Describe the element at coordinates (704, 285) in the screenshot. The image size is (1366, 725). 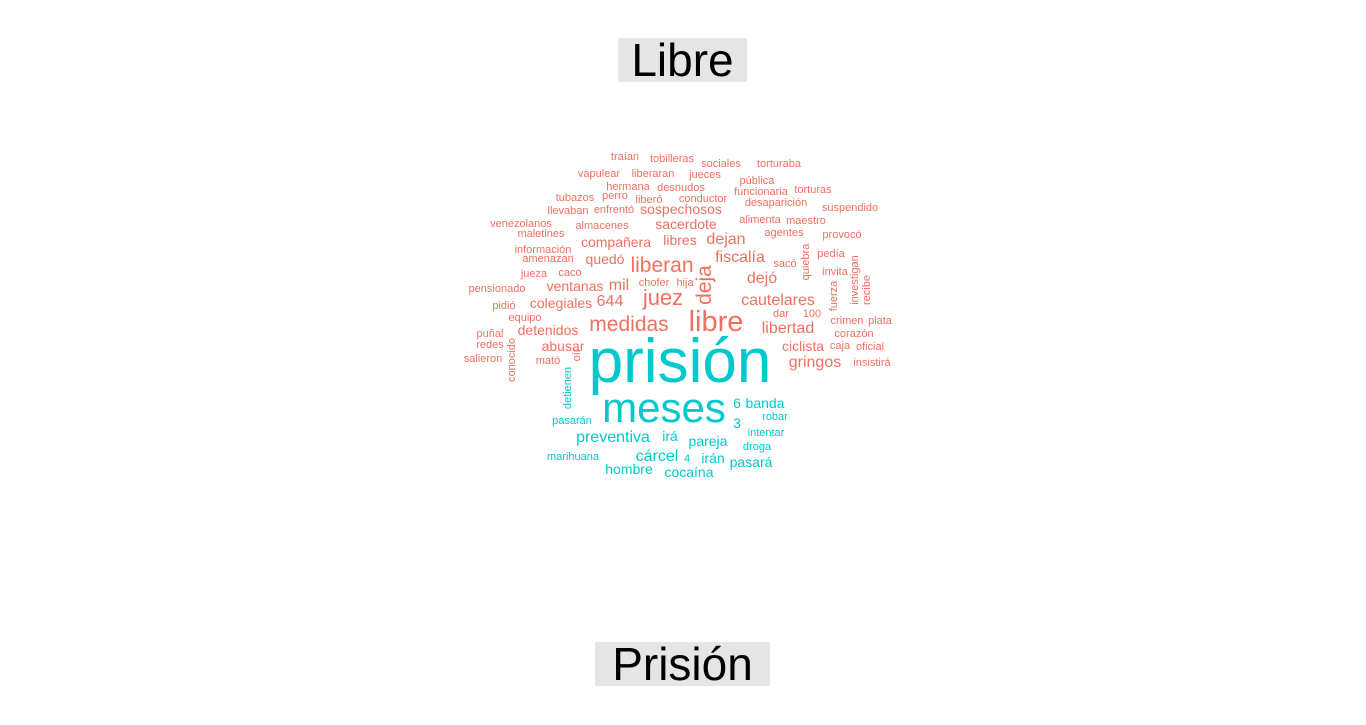
I see `word-deja: deja` at that location.